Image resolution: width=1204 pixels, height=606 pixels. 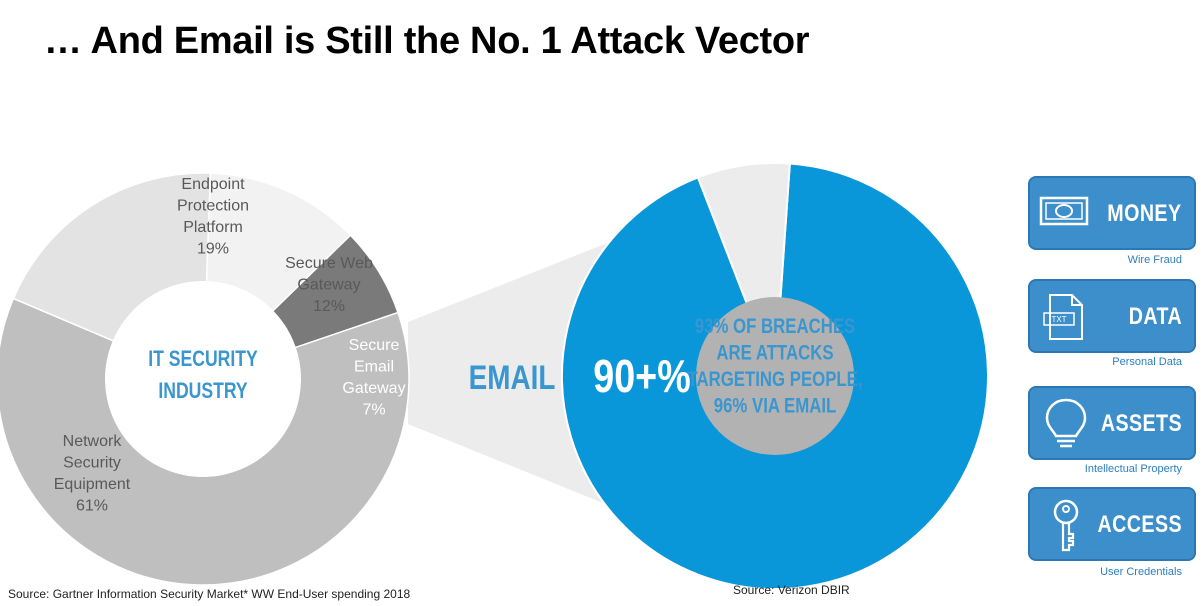 What do you see at coordinates (92, 463) in the screenshot?
I see `slice-name-label: Security` at bounding box center [92, 463].